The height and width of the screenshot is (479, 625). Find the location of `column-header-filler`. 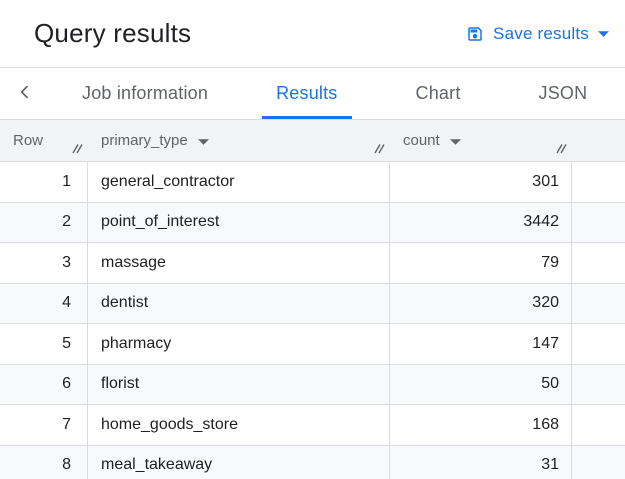

column-header-filler is located at coordinates (598, 140).